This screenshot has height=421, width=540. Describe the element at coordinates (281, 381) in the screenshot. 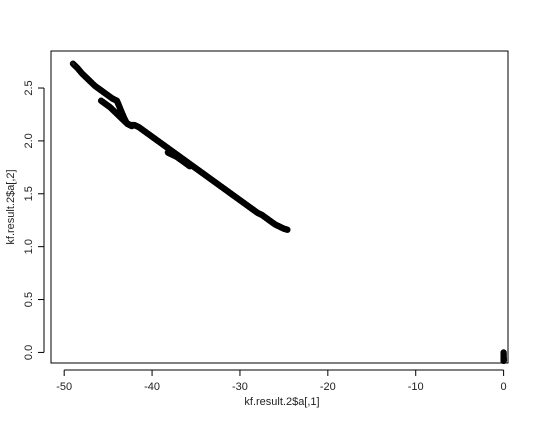

I see `x-axis: -50 -40 -30 -20 -10 0` at that location.